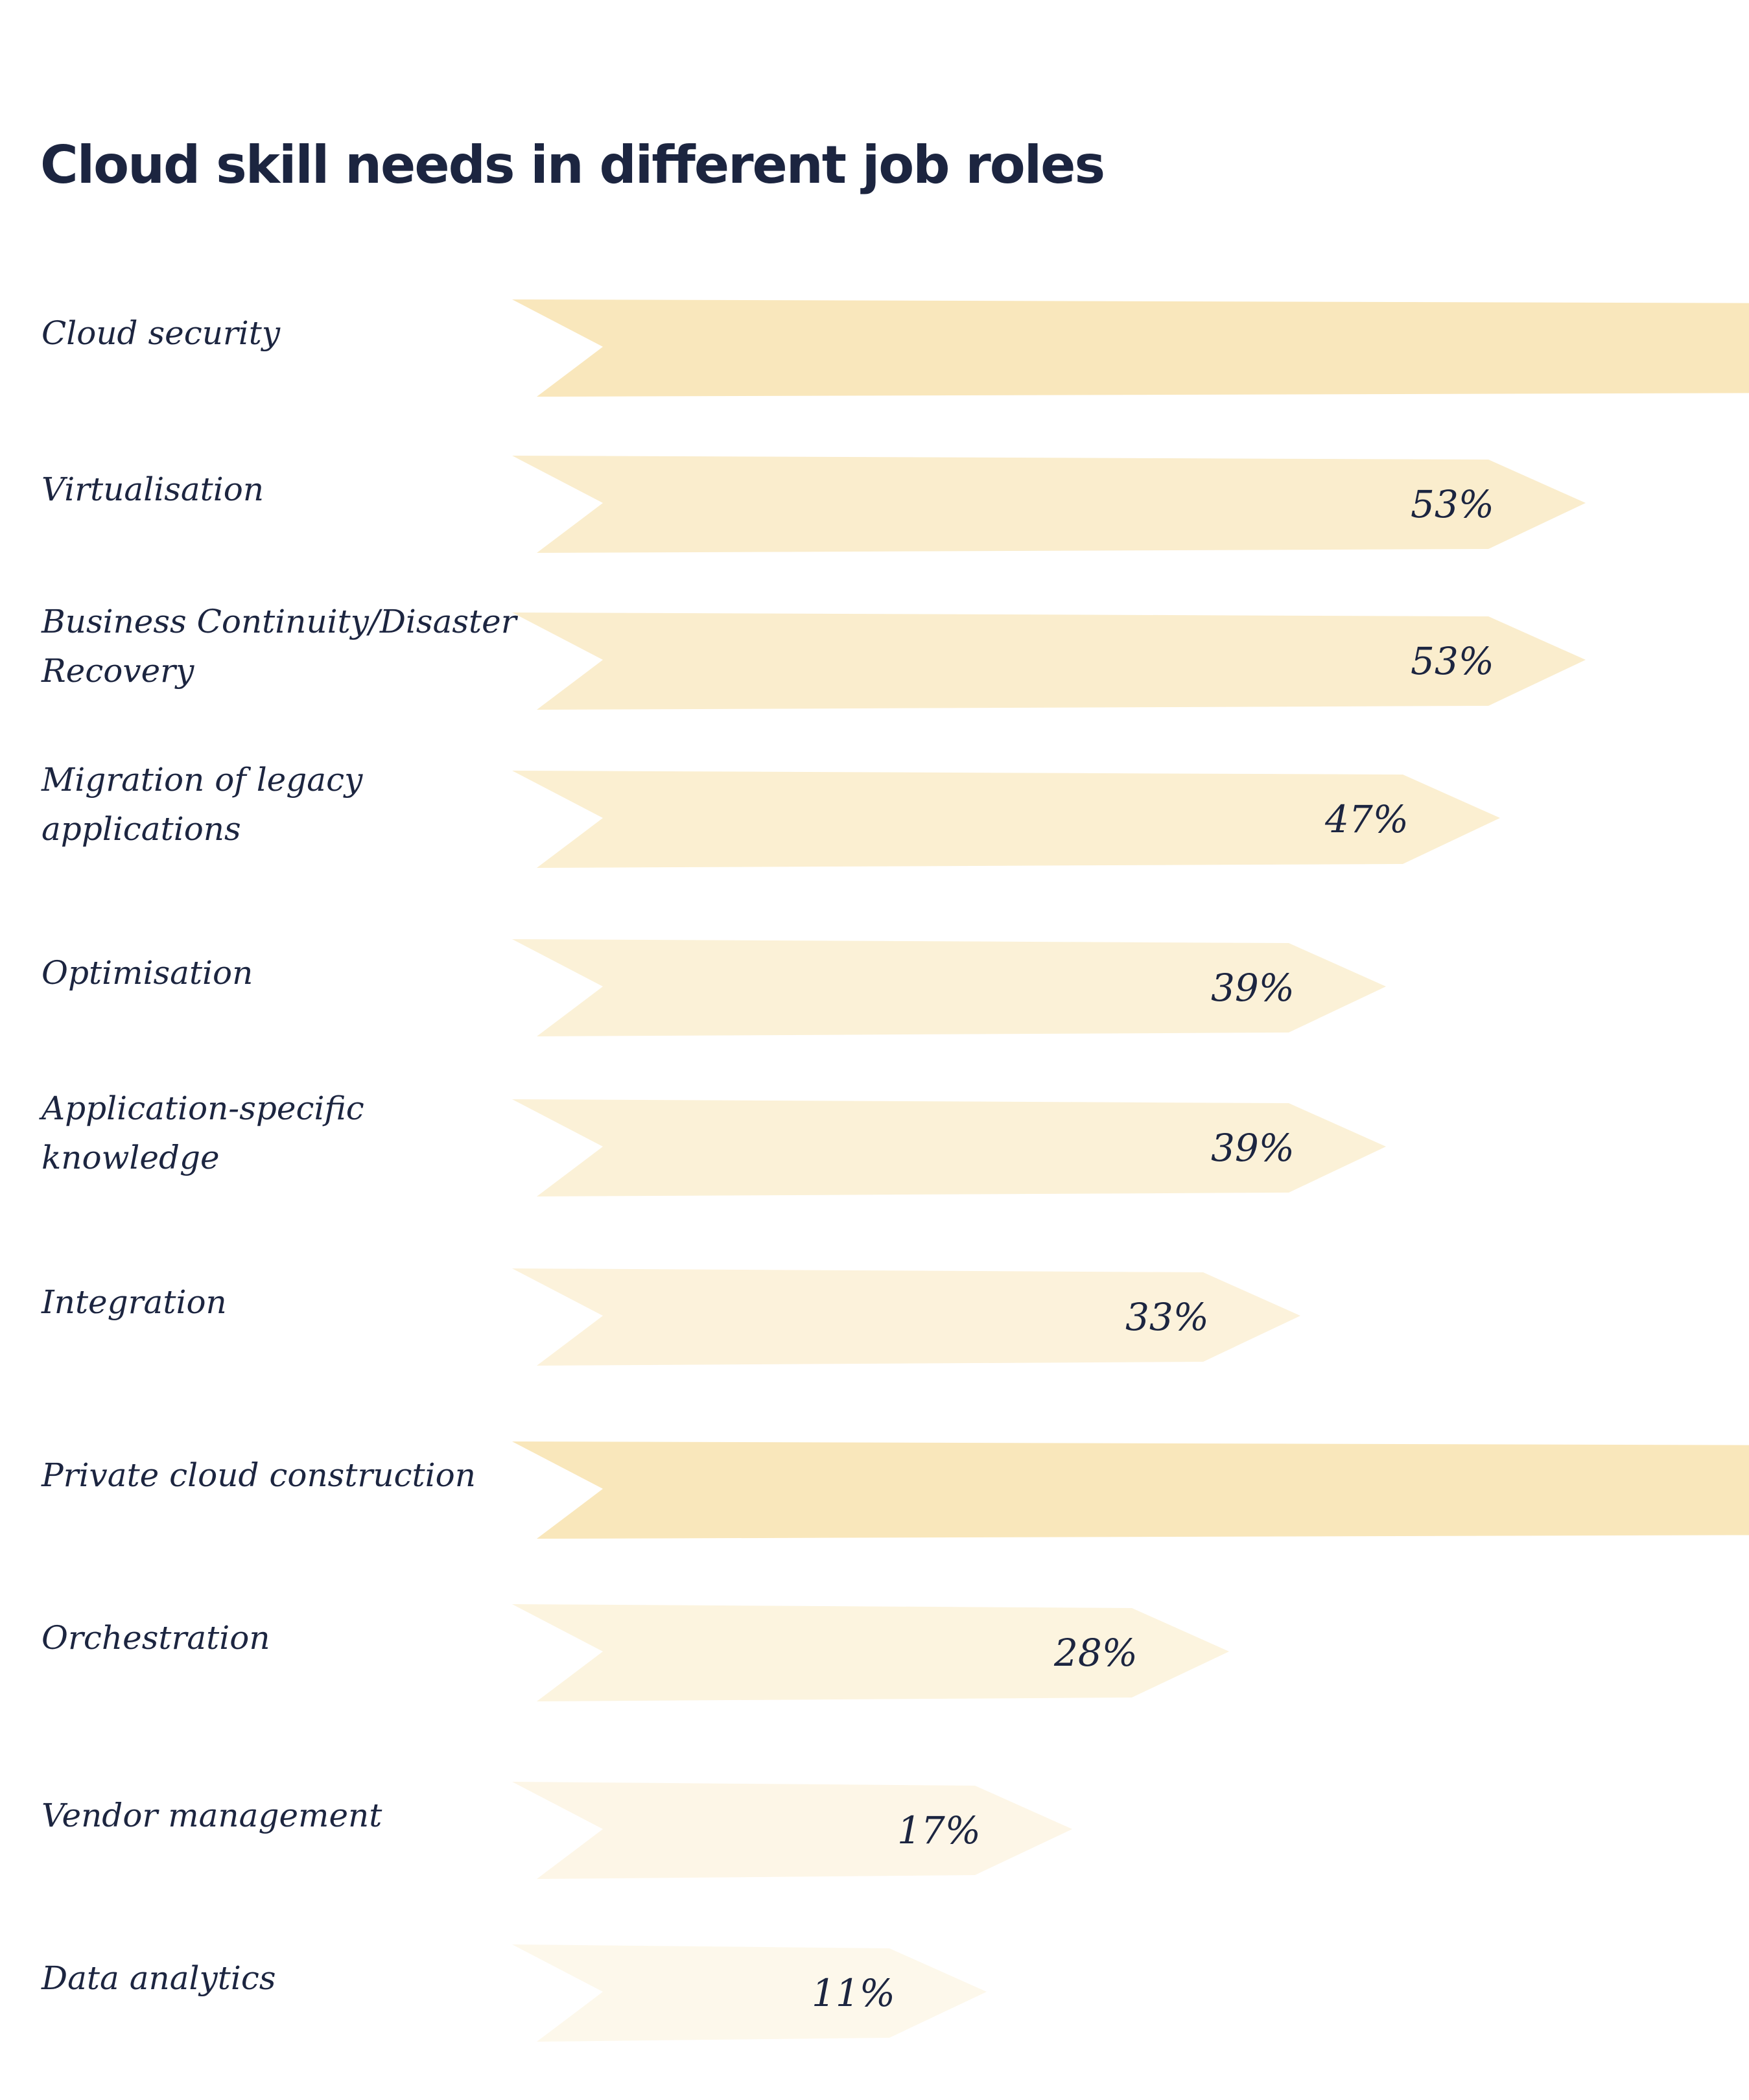 Image resolution: width=1749 pixels, height=2100 pixels. What do you see at coordinates (155, 1638) in the screenshot?
I see `category-label-8: Orchestration` at bounding box center [155, 1638].